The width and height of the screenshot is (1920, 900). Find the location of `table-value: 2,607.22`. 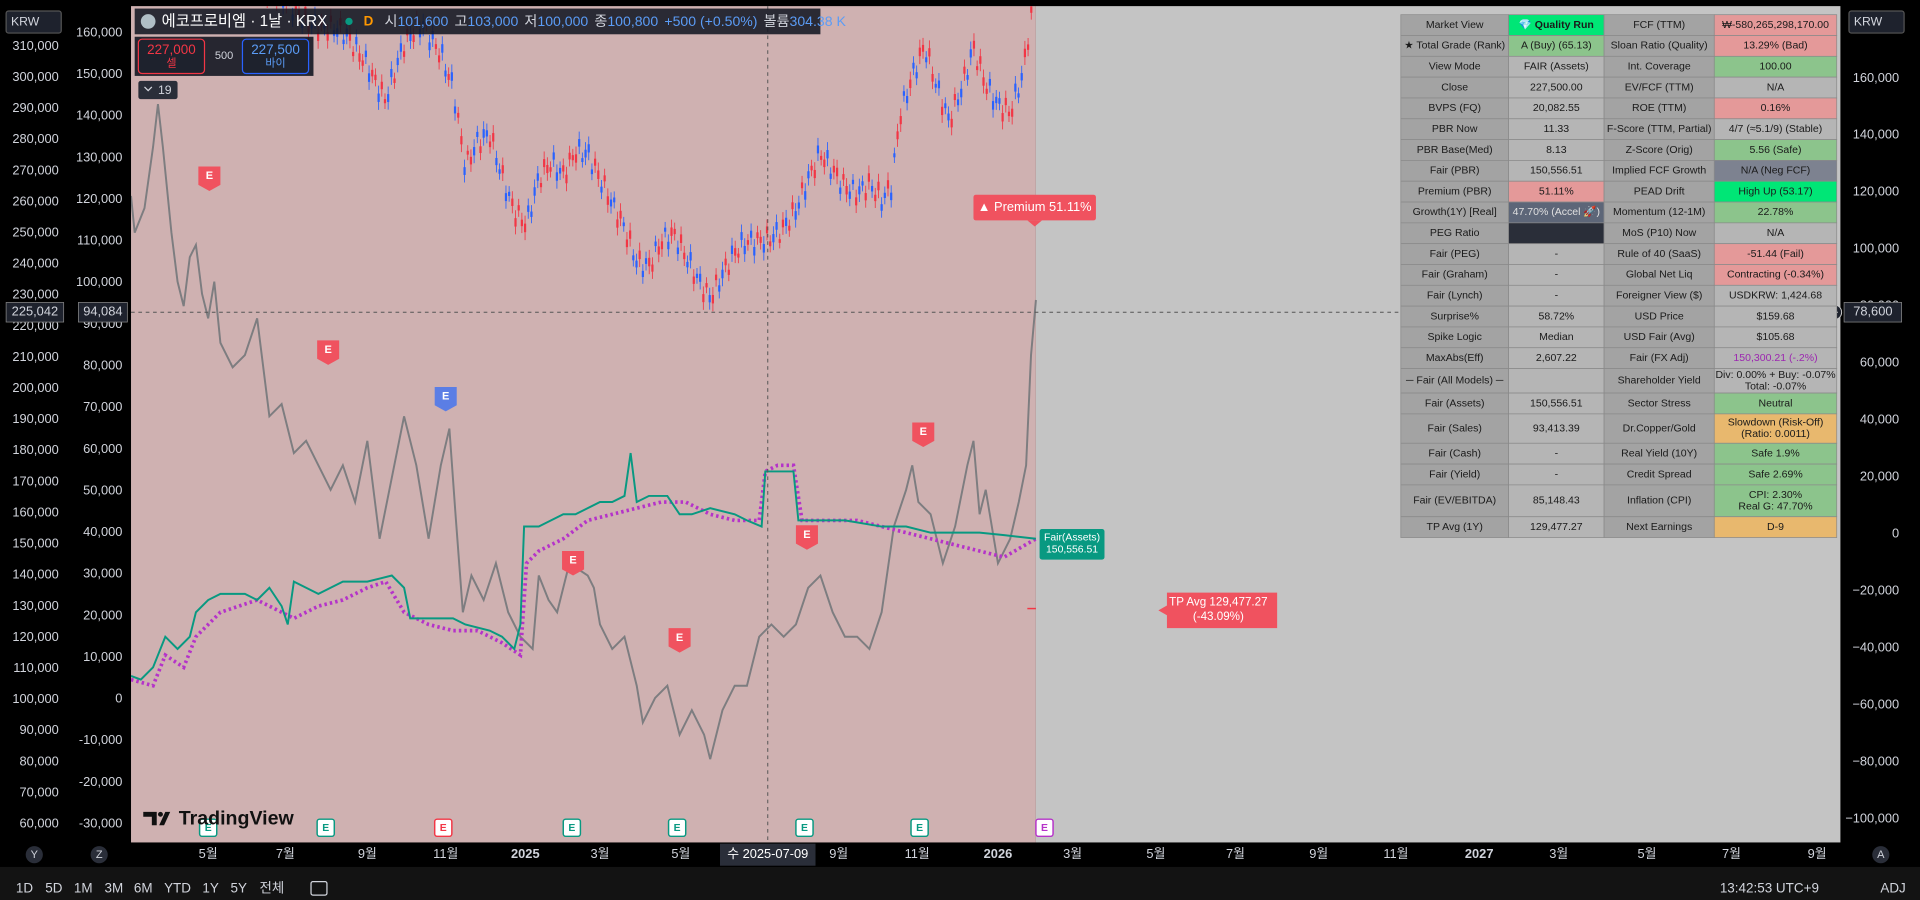

table-value: 2,607.22 is located at coordinates (1556, 358).